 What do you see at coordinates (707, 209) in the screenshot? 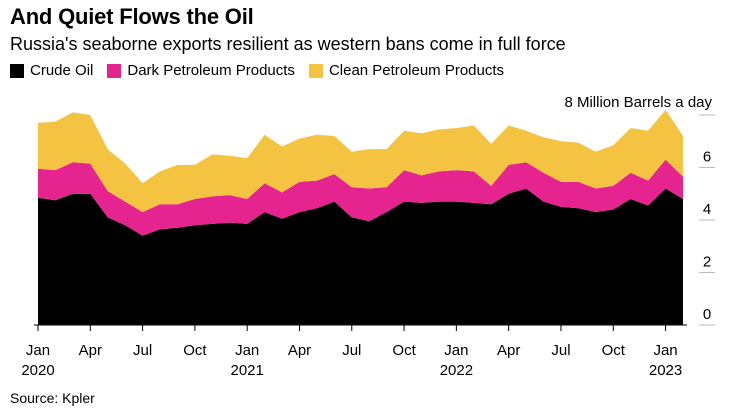
I see `y-tick-label: 4` at bounding box center [707, 209].